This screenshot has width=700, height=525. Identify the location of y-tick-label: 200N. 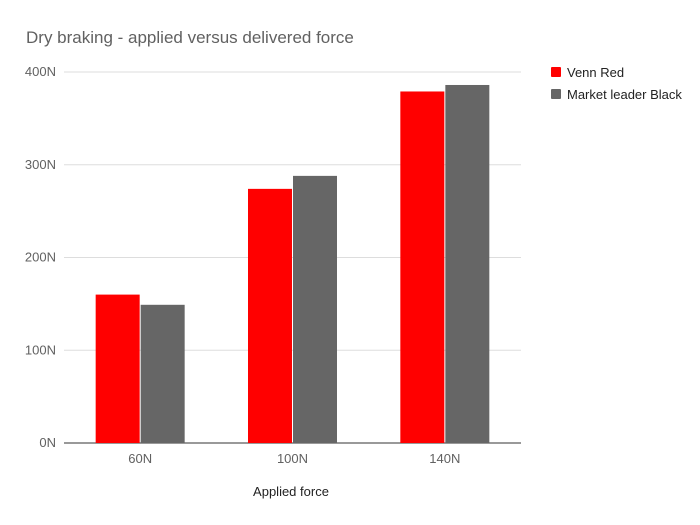
(40, 257).